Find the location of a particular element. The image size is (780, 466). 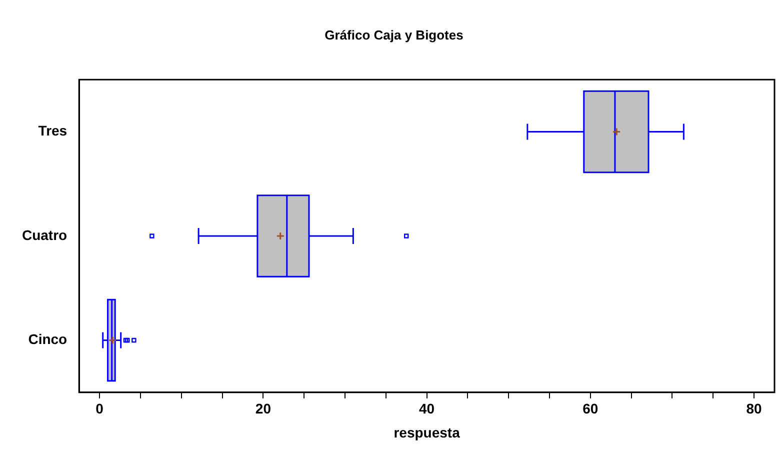

x-tick-label: 20 is located at coordinates (263, 408).